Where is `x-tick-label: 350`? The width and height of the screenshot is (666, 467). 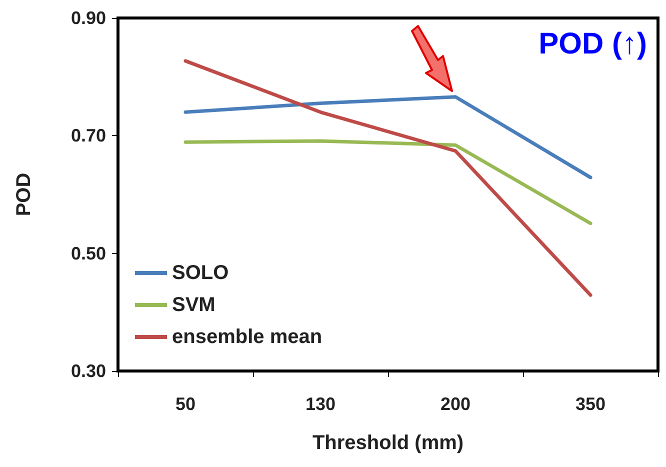
x-tick-label: 350 is located at coordinates (590, 404).